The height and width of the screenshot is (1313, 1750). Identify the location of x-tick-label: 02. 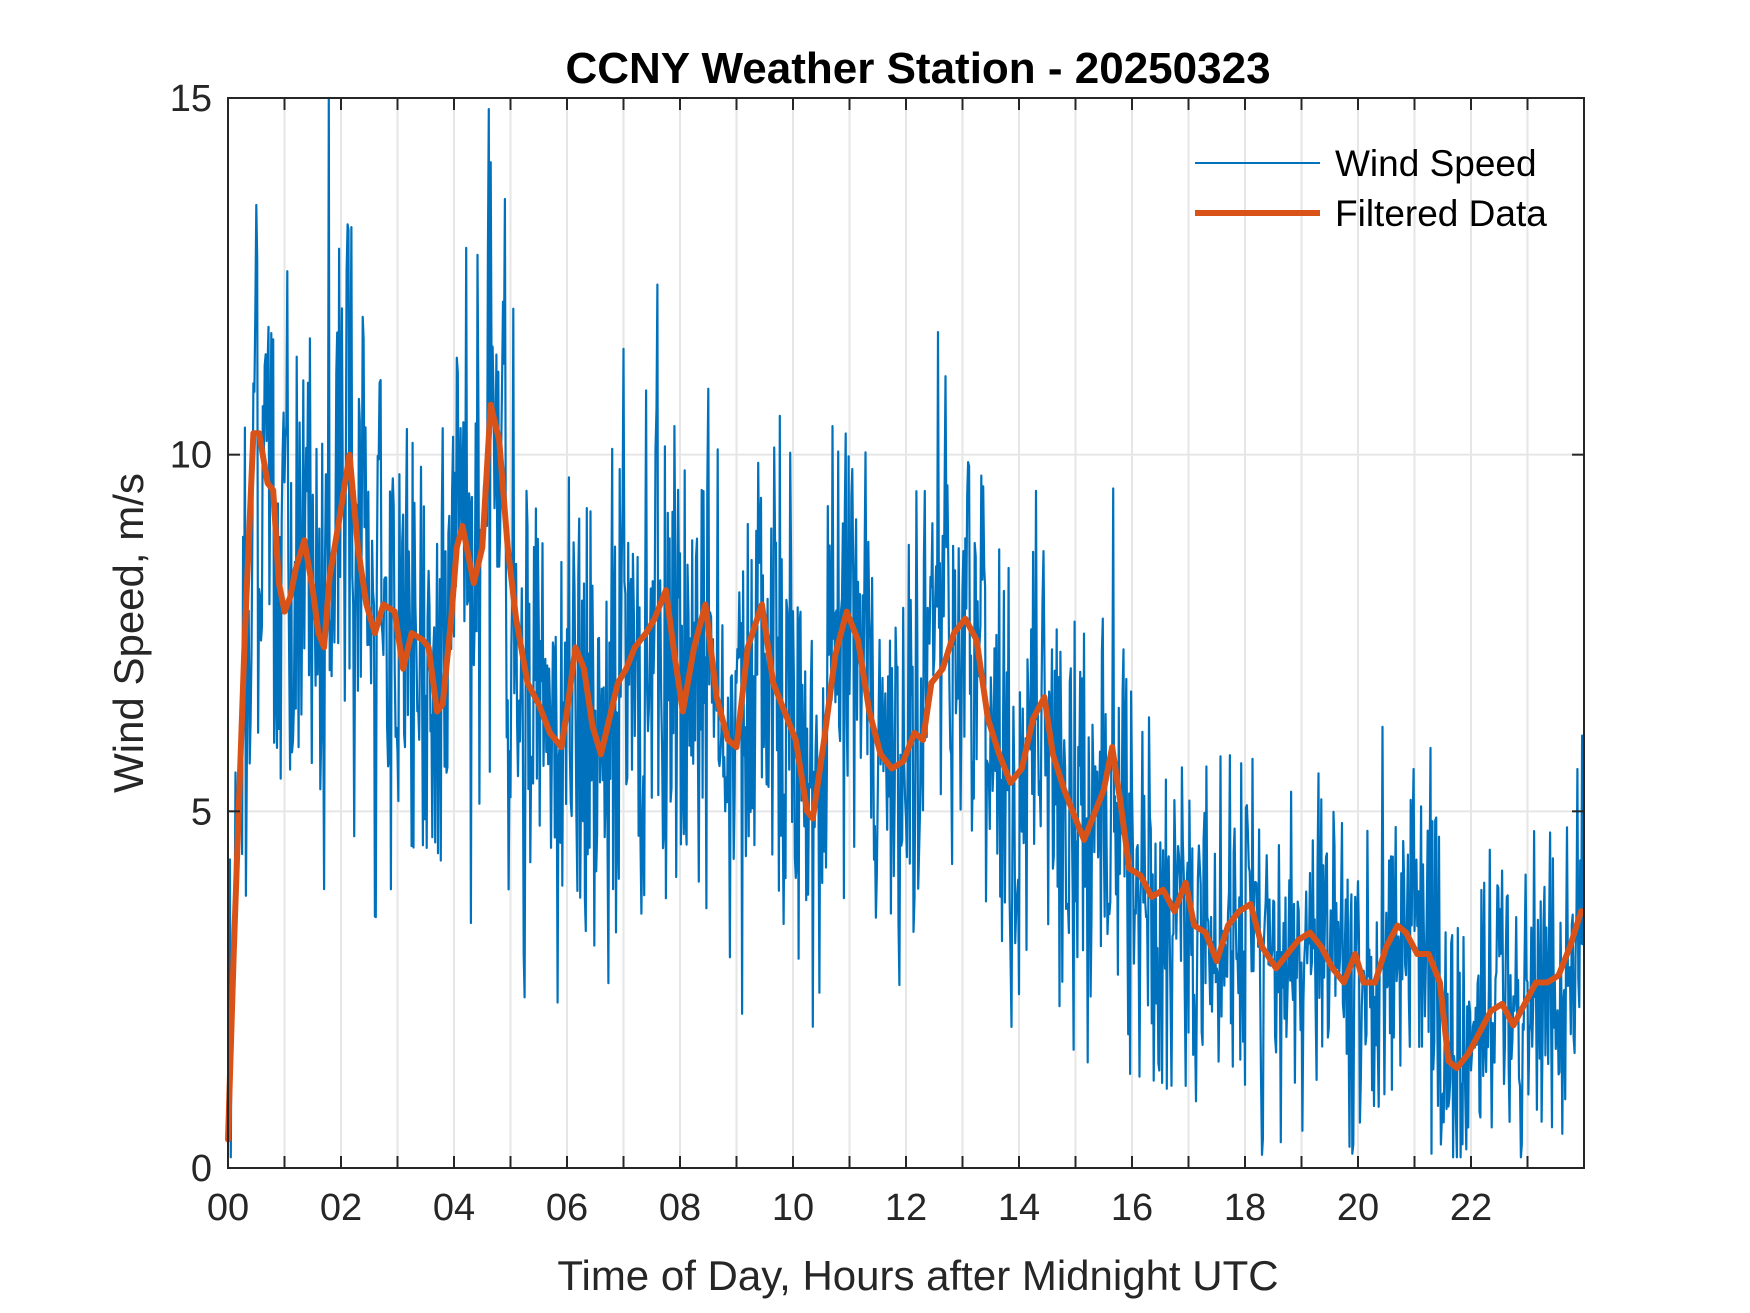
(341, 1208).